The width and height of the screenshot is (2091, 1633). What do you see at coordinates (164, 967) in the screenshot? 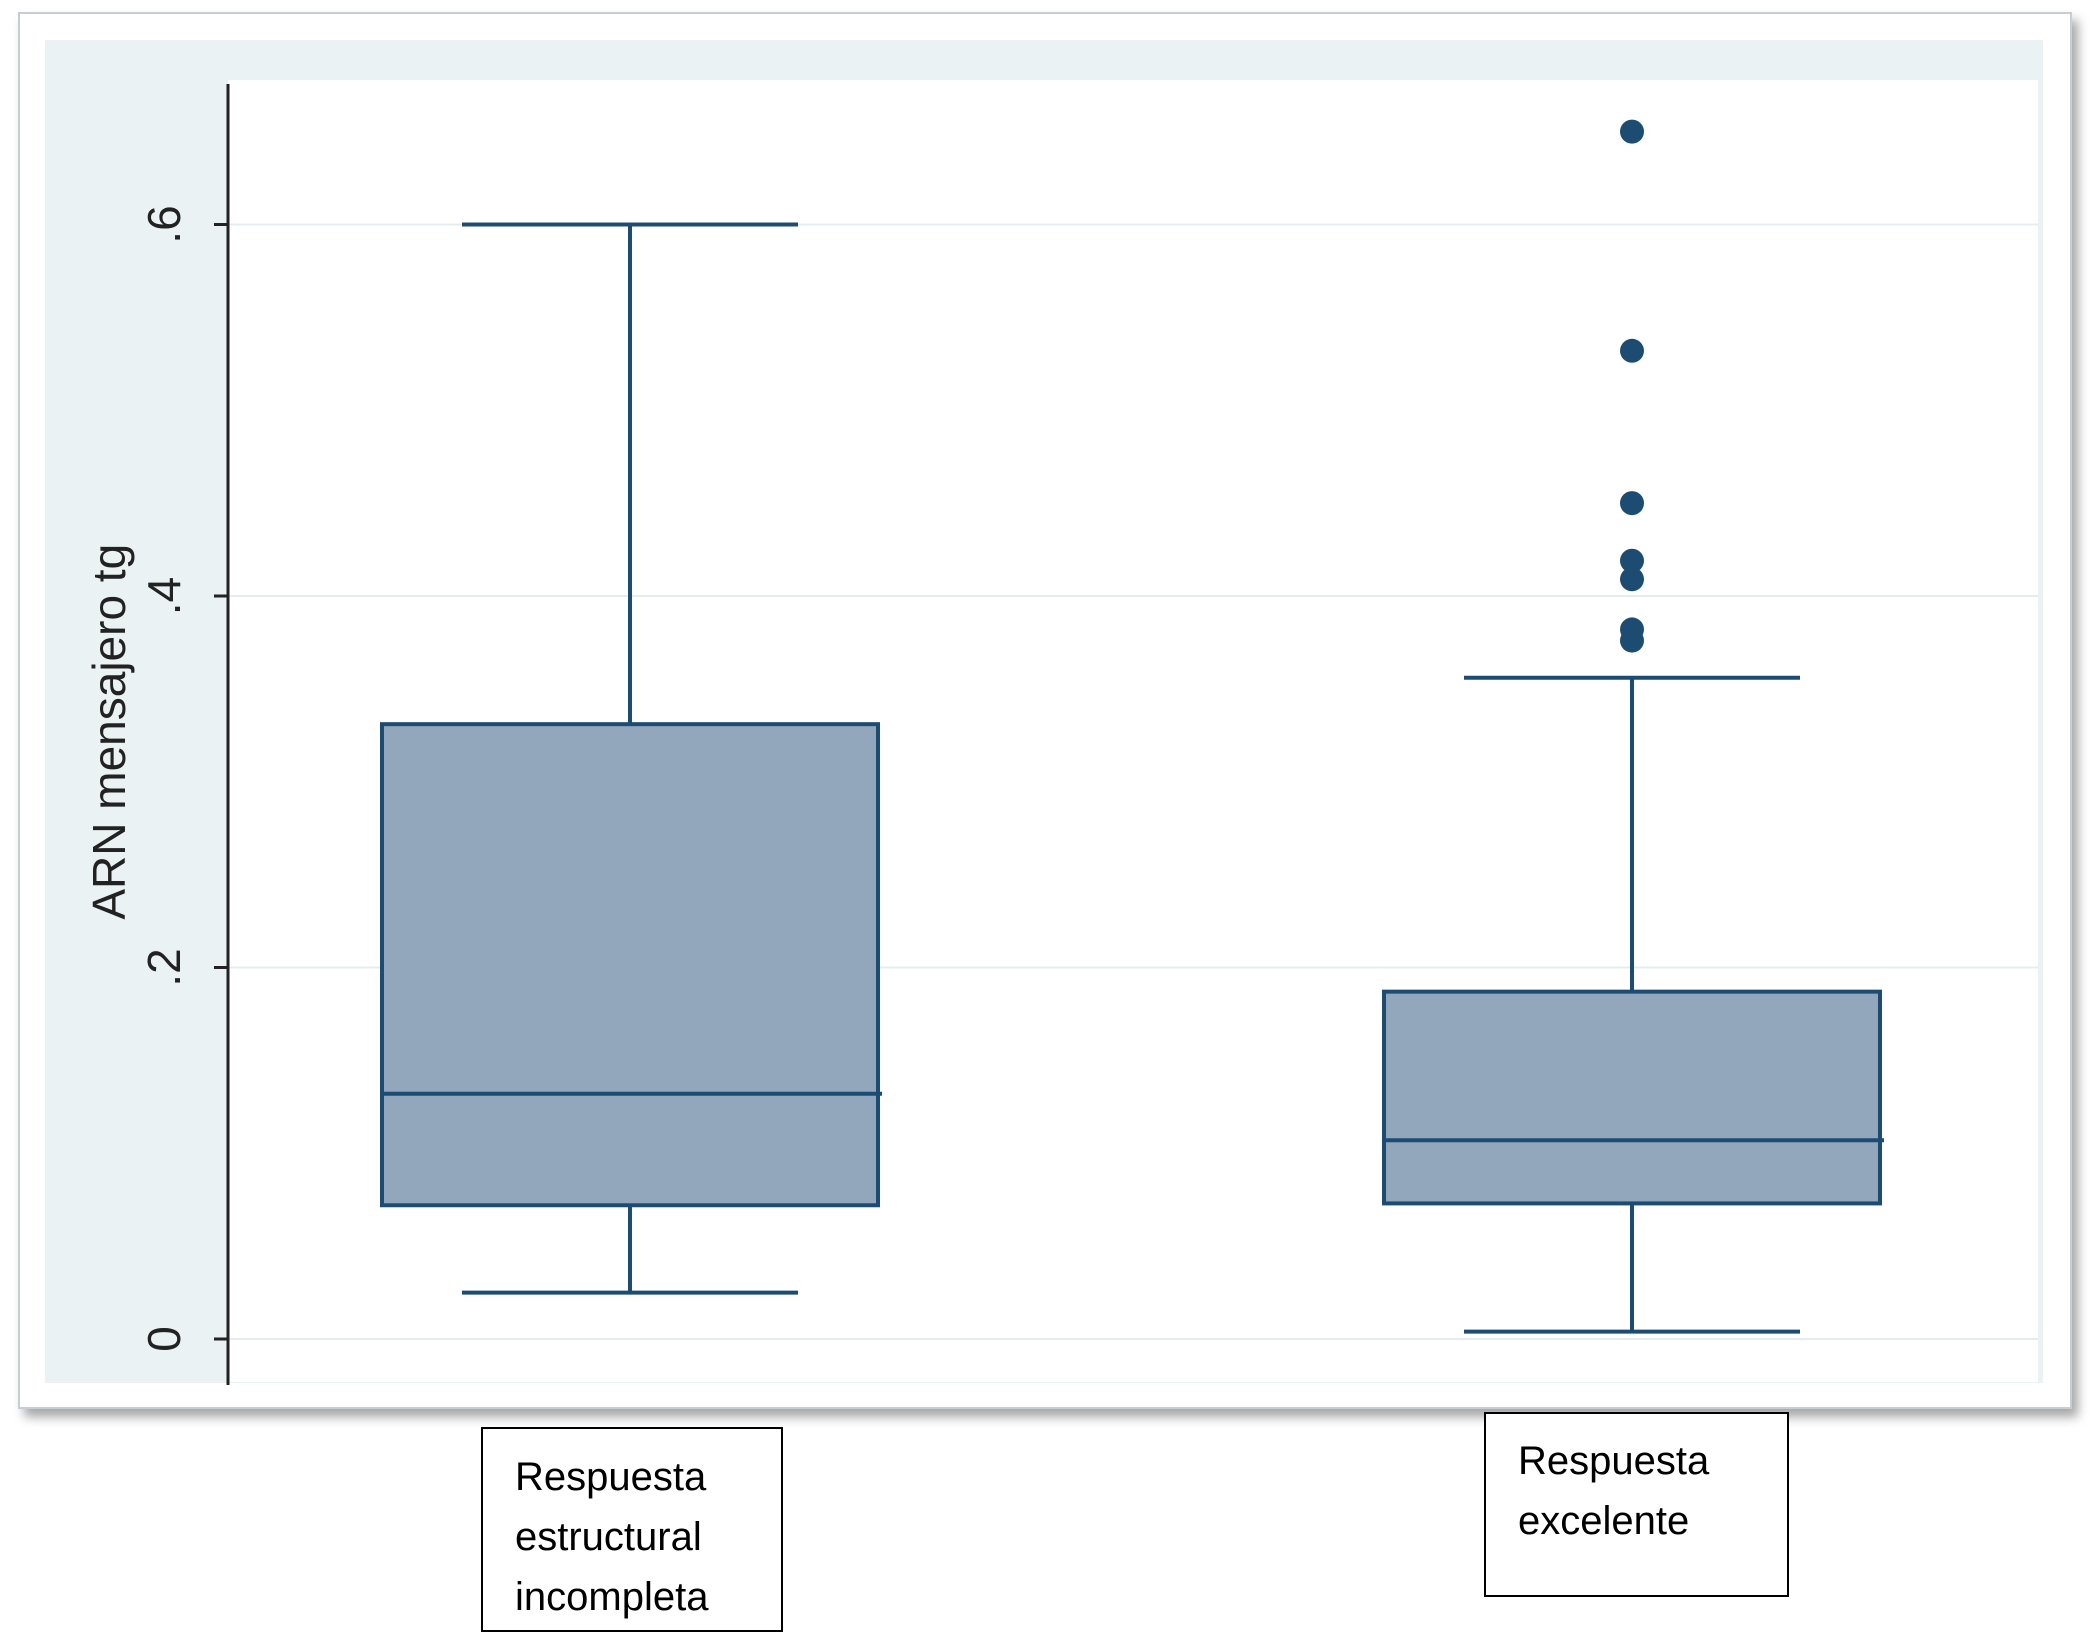
I see `y-tick-label: .2` at bounding box center [164, 967].